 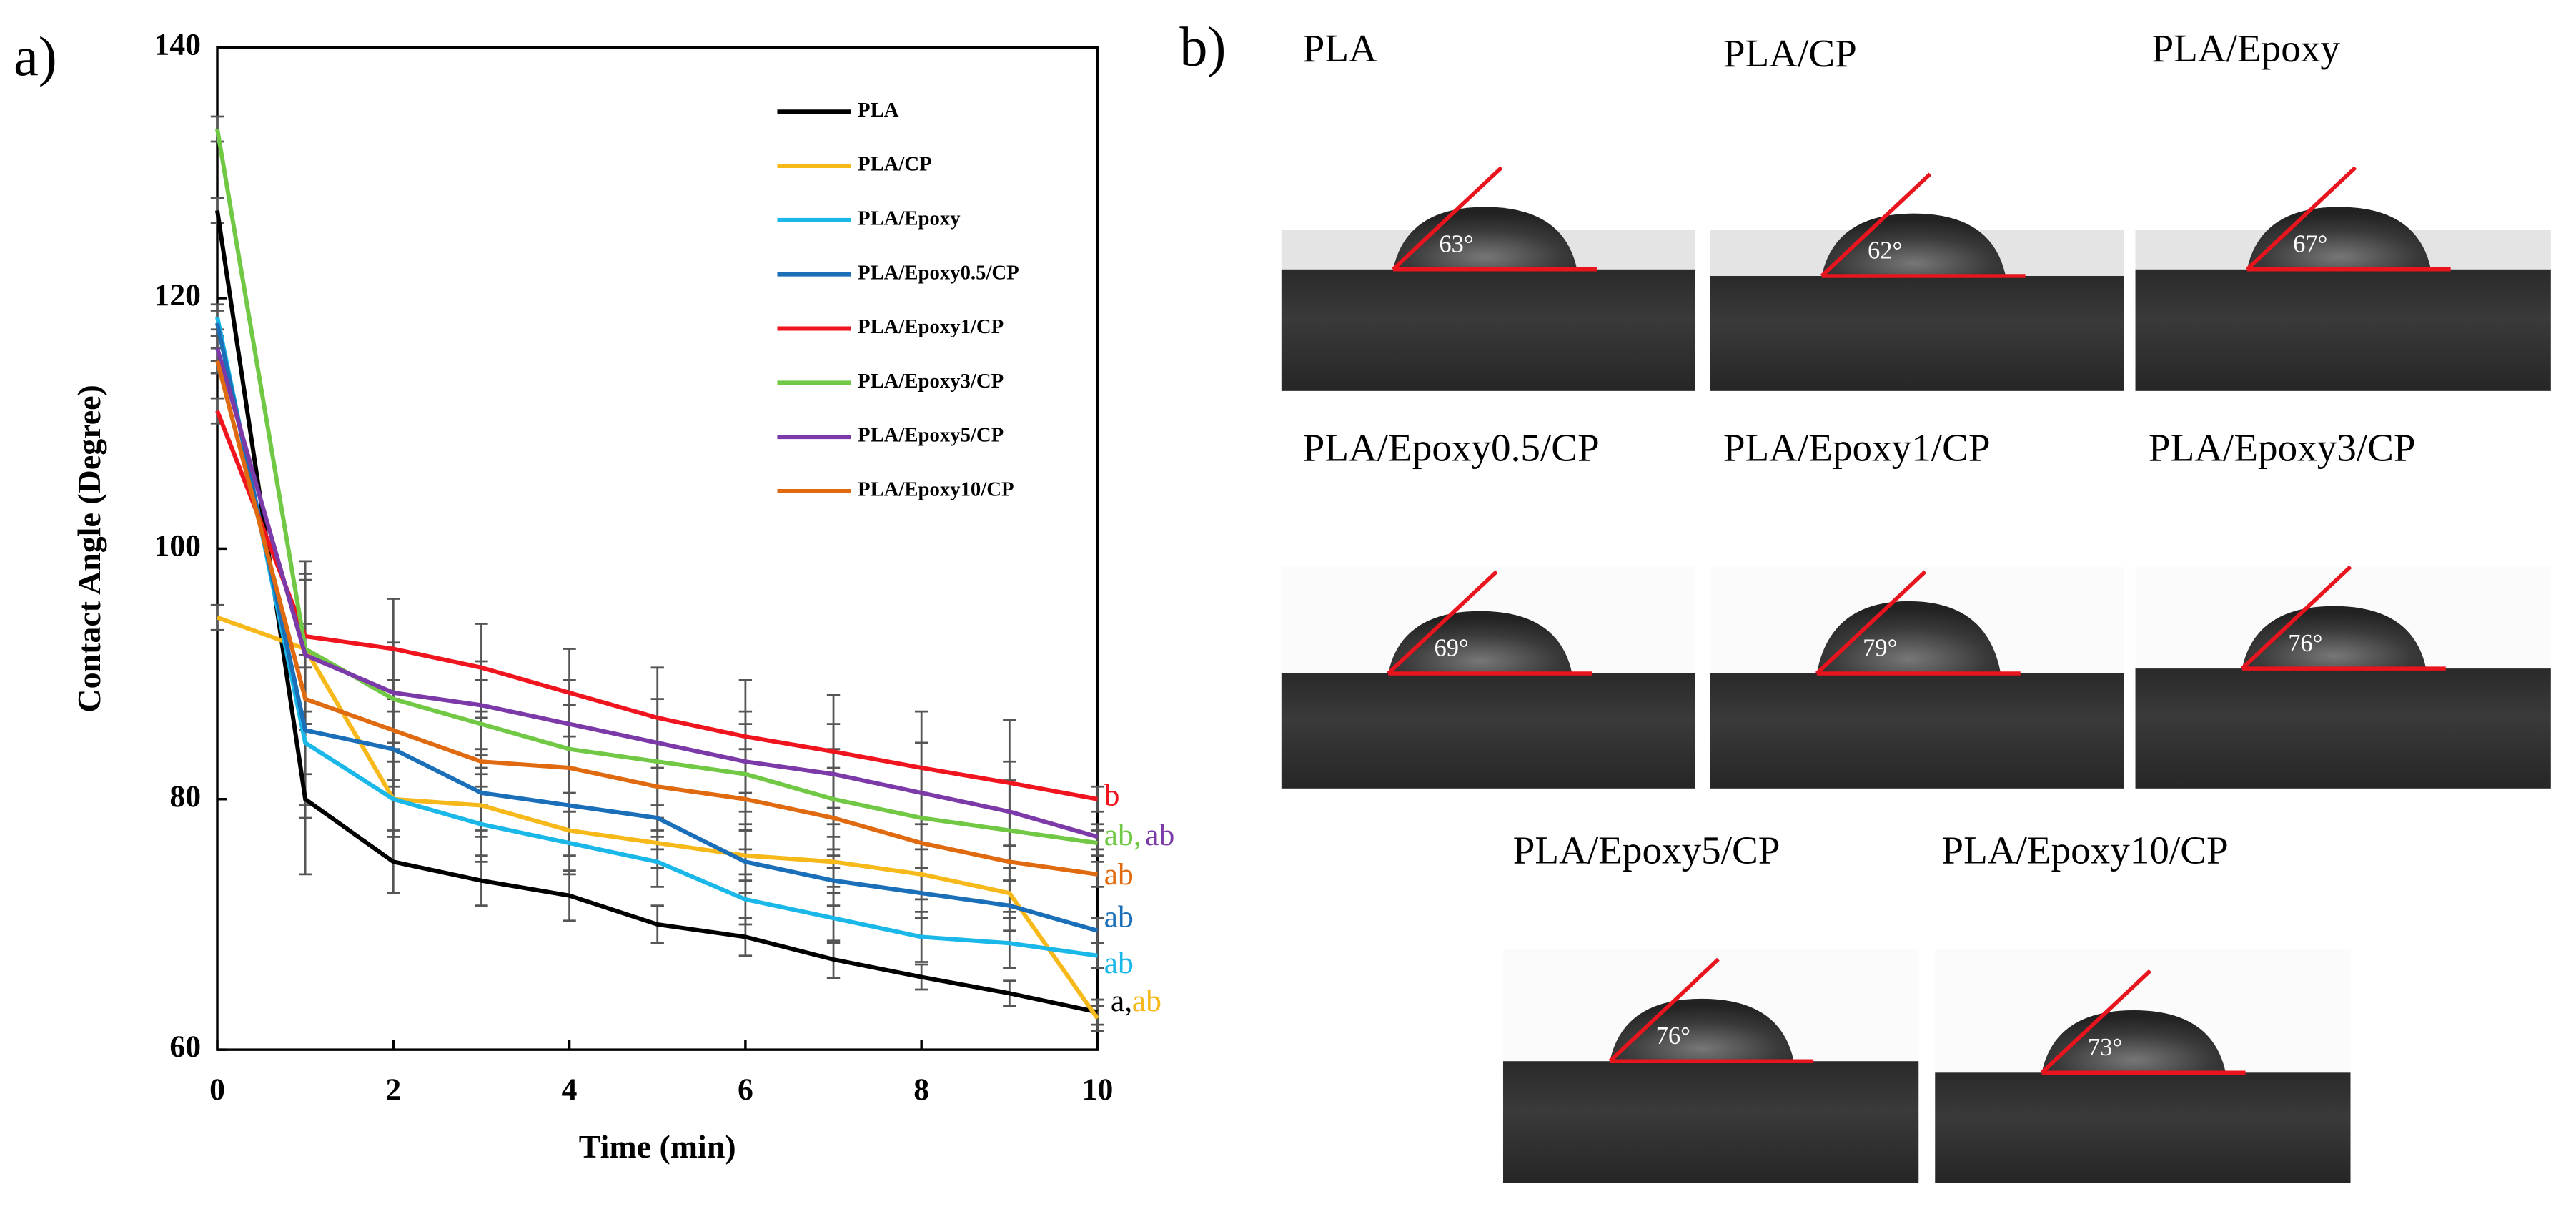 I want to click on angle-label: 63°, so click(x=1456, y=244).